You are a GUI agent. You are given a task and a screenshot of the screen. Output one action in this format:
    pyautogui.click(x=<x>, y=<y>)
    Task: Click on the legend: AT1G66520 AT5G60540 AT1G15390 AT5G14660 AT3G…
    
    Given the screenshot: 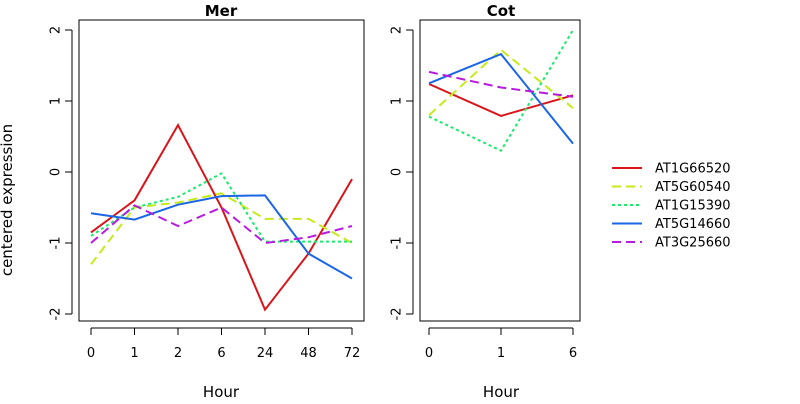 What is the action you would take?
    pyautogui.click(x=671, y=206)
    